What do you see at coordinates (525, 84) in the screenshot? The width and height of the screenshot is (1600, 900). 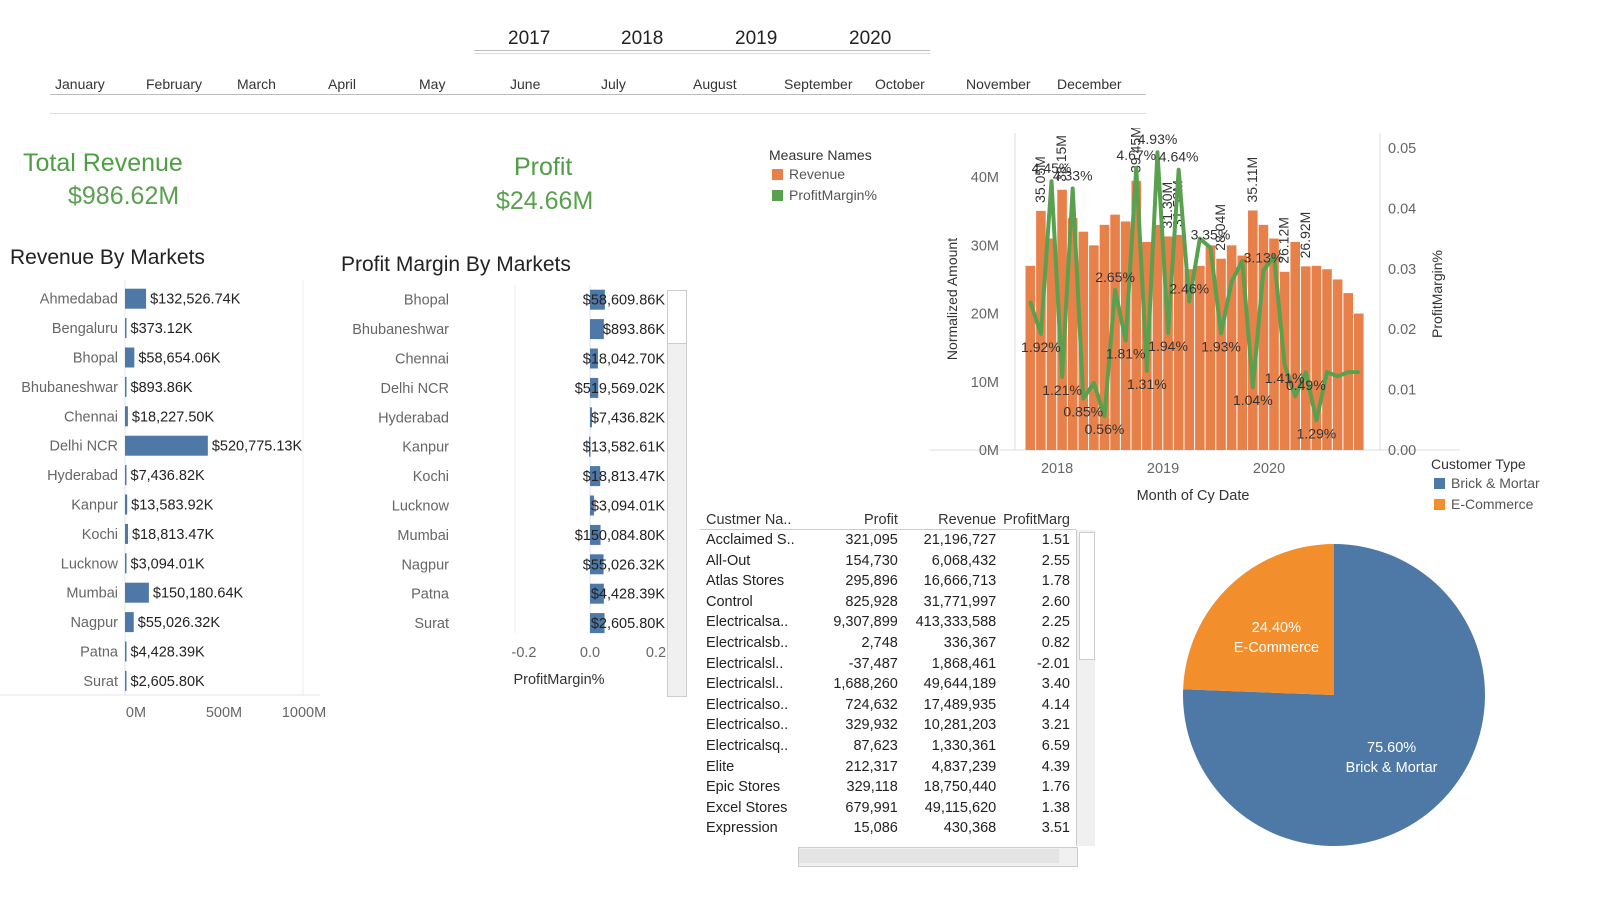 I see `month-filter-june: June` at bounding box center [525, 84].